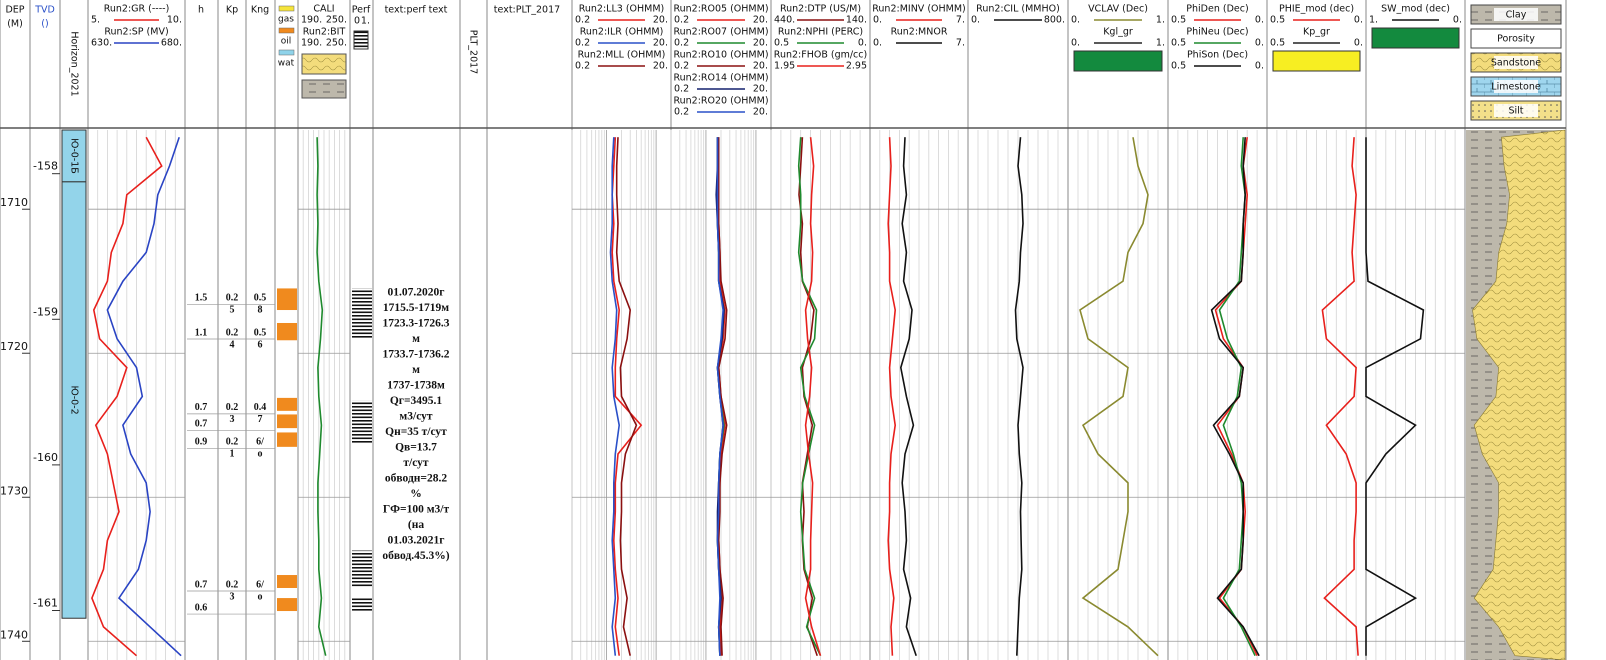 This screenshot has width=1606, height=660. I want to click on scale-min: 630., so click(101, 43).